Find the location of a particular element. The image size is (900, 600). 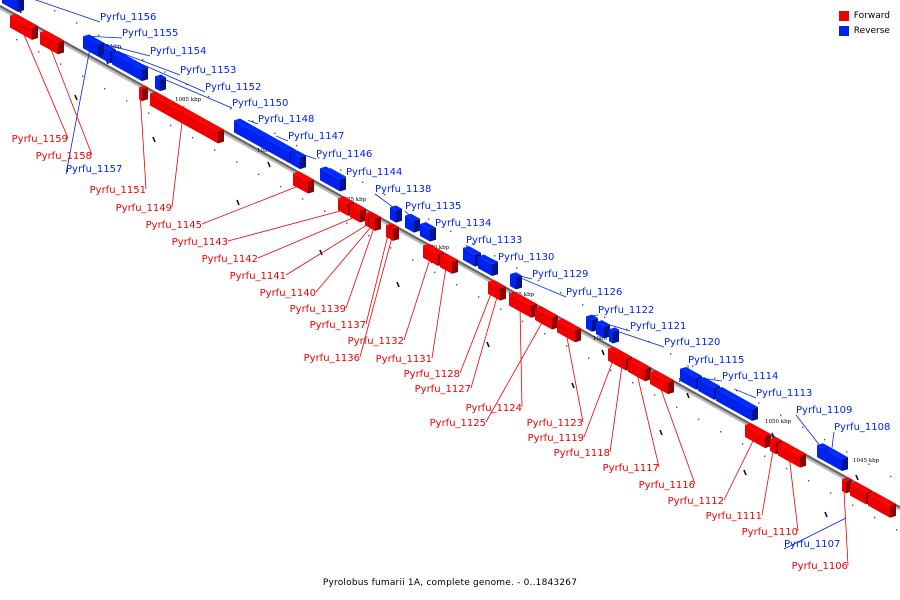

gene-right-edge-2-top is located at coordinates (882, 498).